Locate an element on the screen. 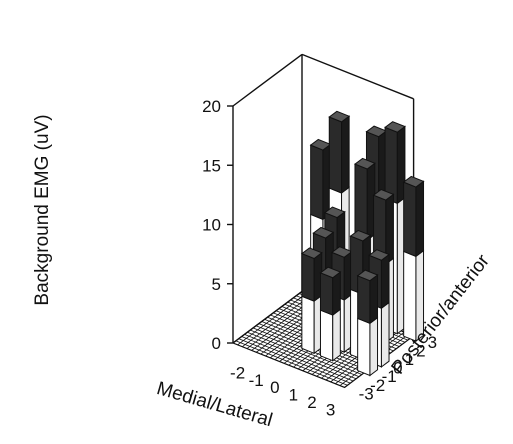  x-tick-label: 2 is located at coordinates (311, 402).